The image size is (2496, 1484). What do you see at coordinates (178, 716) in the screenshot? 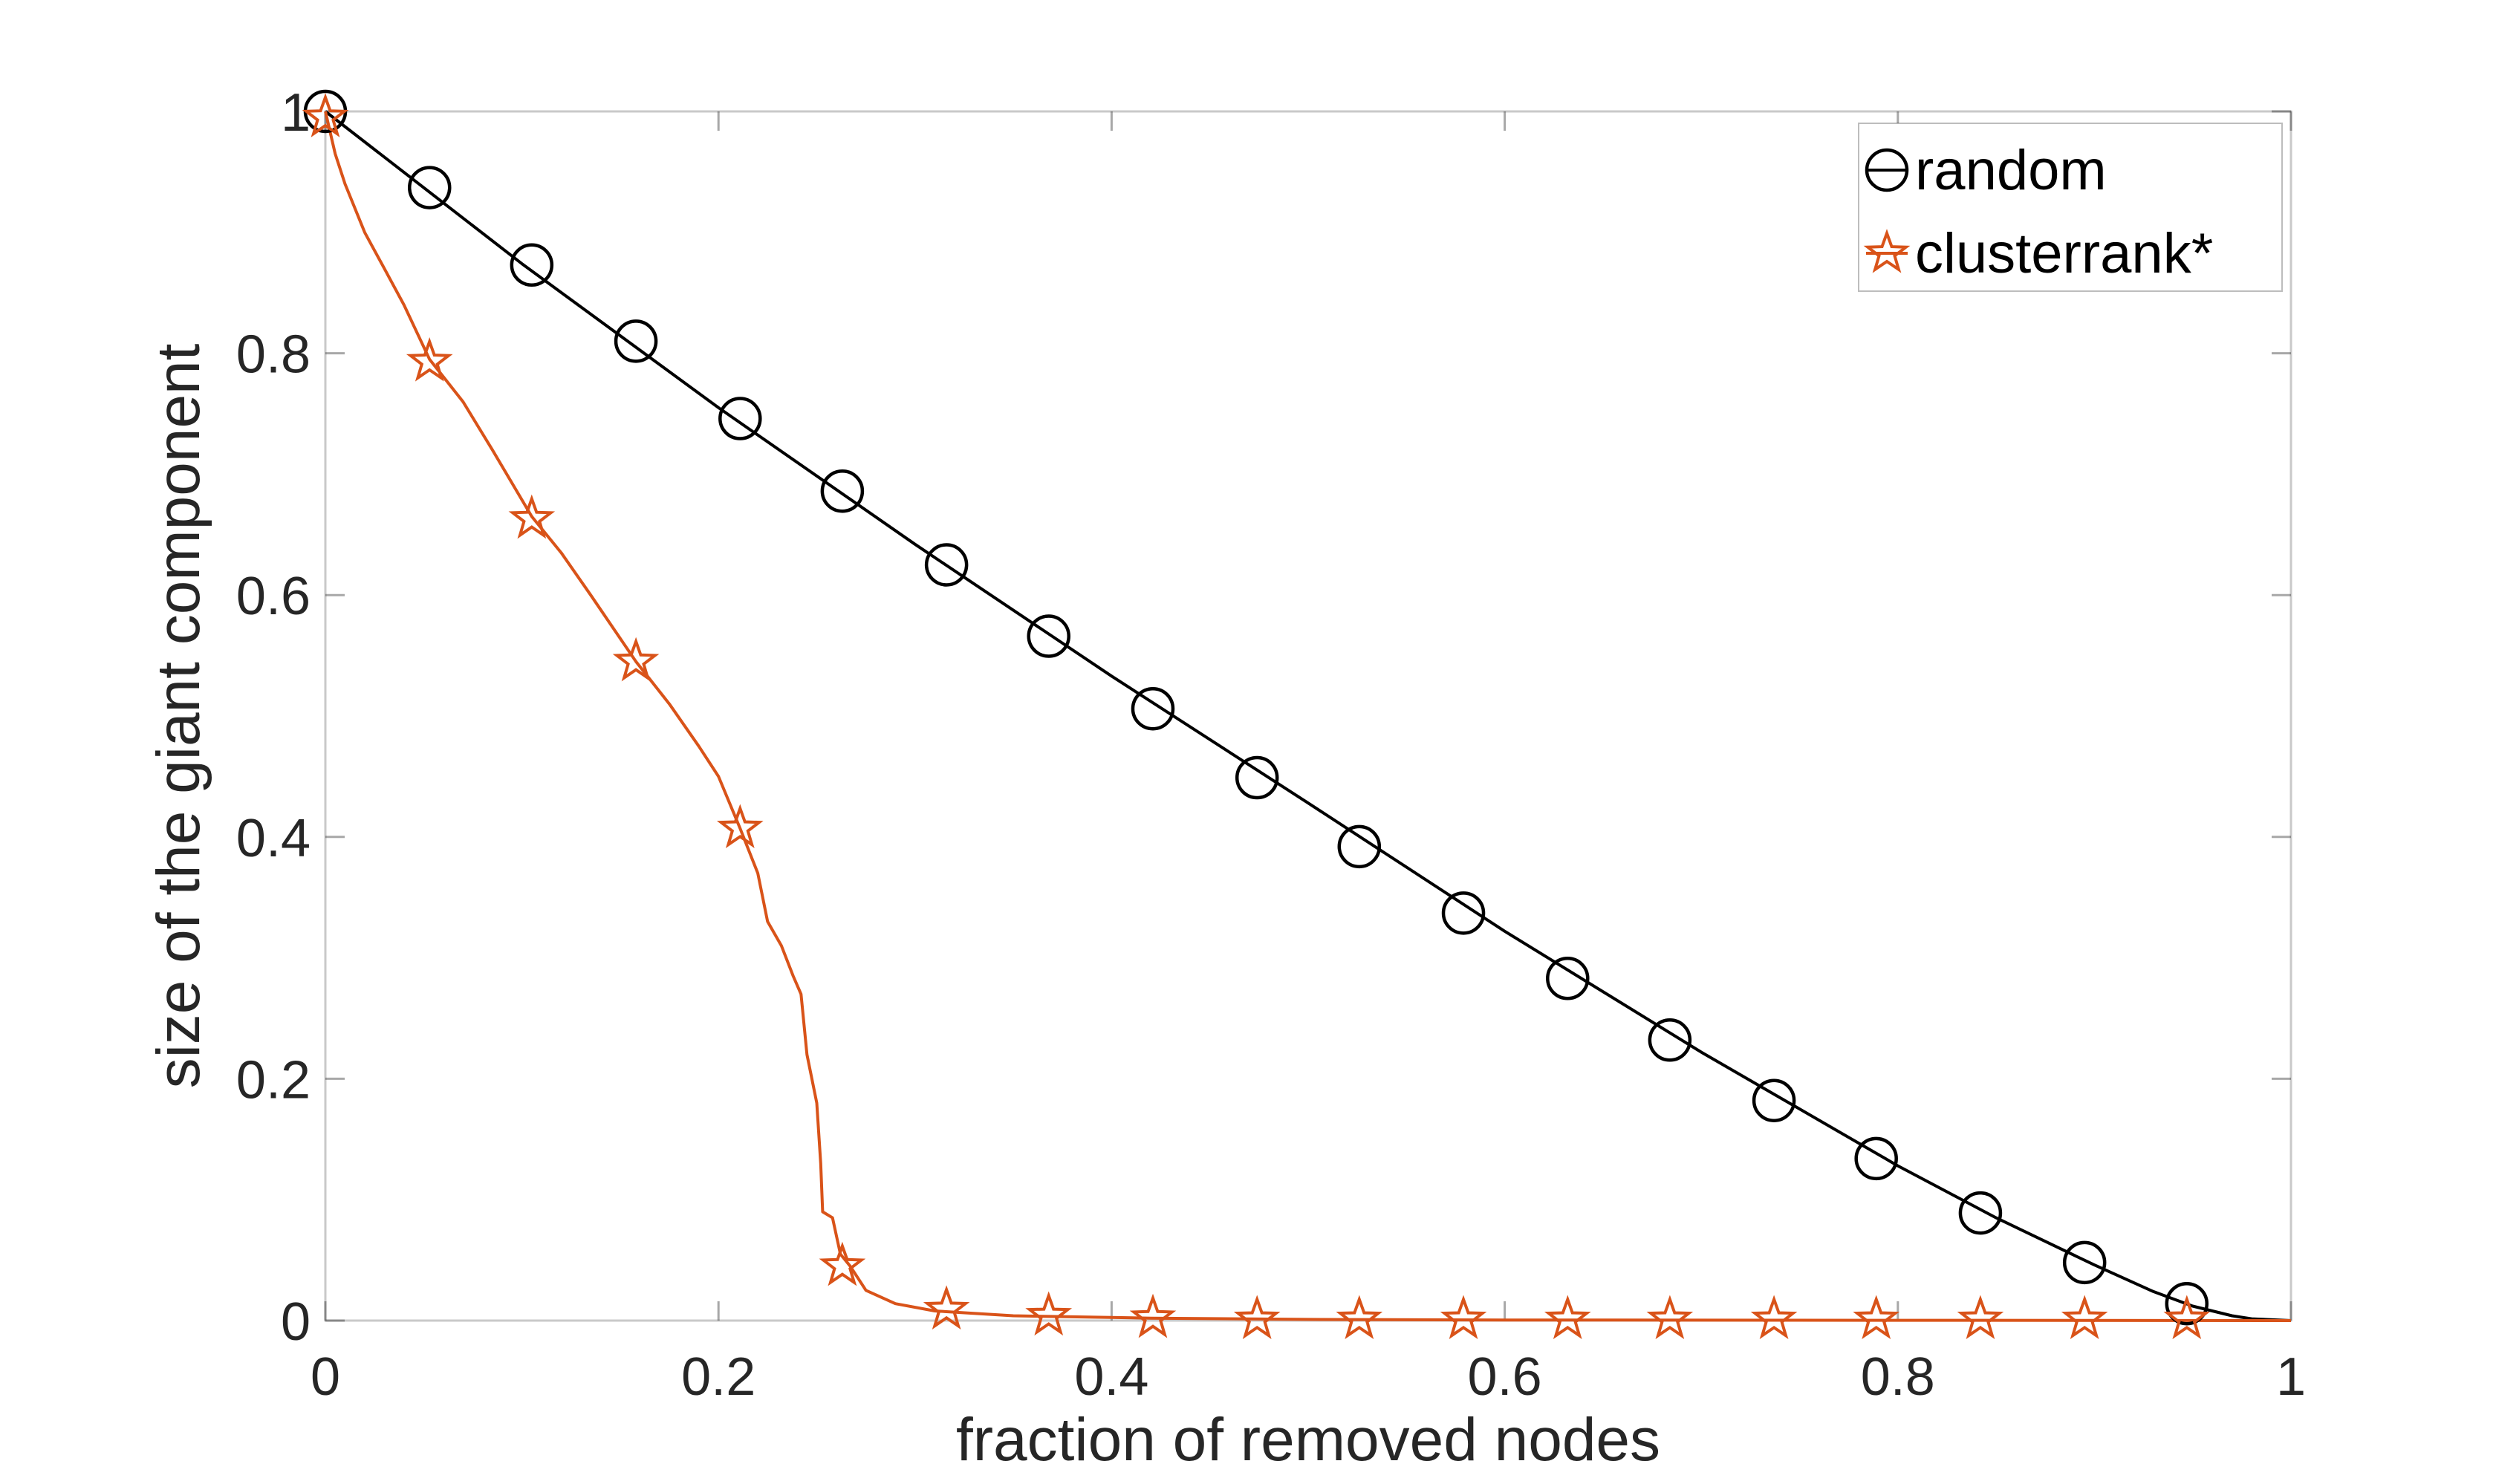
I see `y-axis-label: size of the giant component` at bounding box center [178, 716].